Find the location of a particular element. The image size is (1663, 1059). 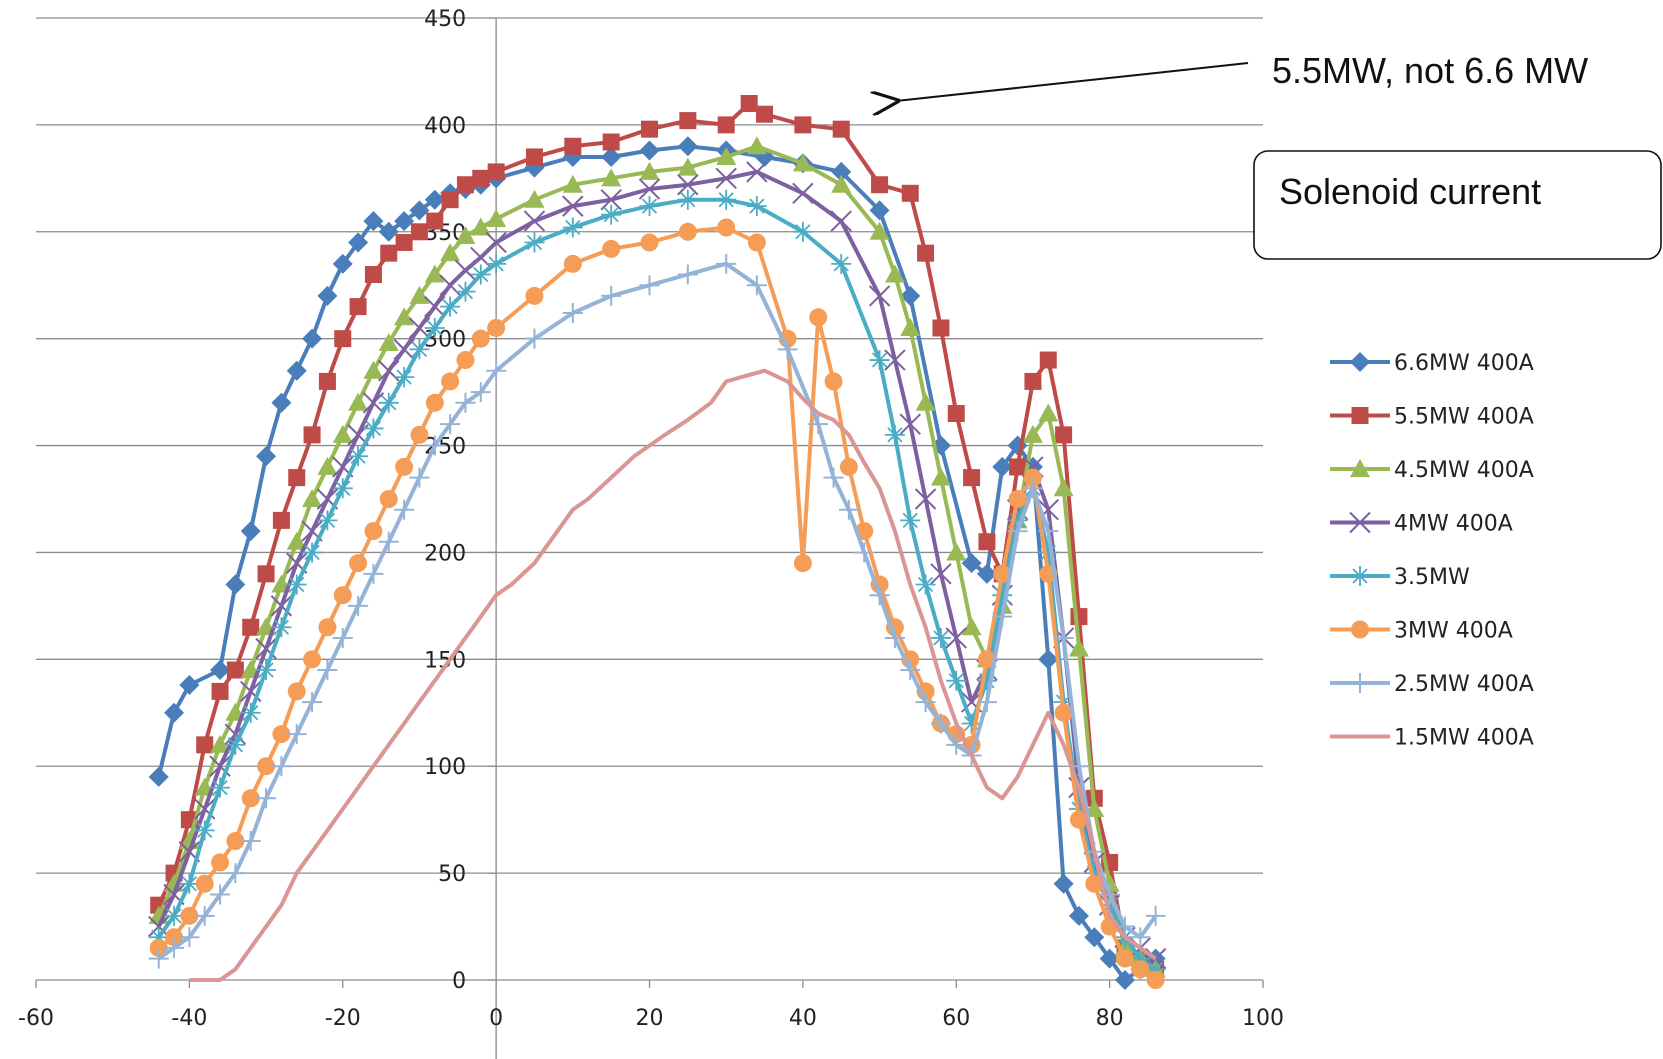

legend-label: 5.5MW 400A is located at coordinates (1464, 417).